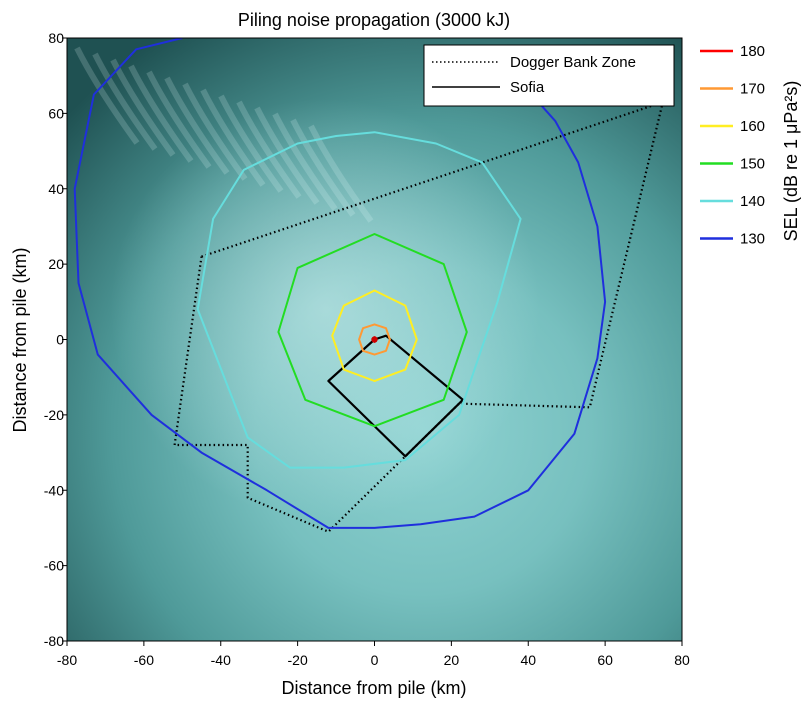  Describe the element at coordinates (605, 660) in the screenshot. I see `x-tick-label: 60` at that location.